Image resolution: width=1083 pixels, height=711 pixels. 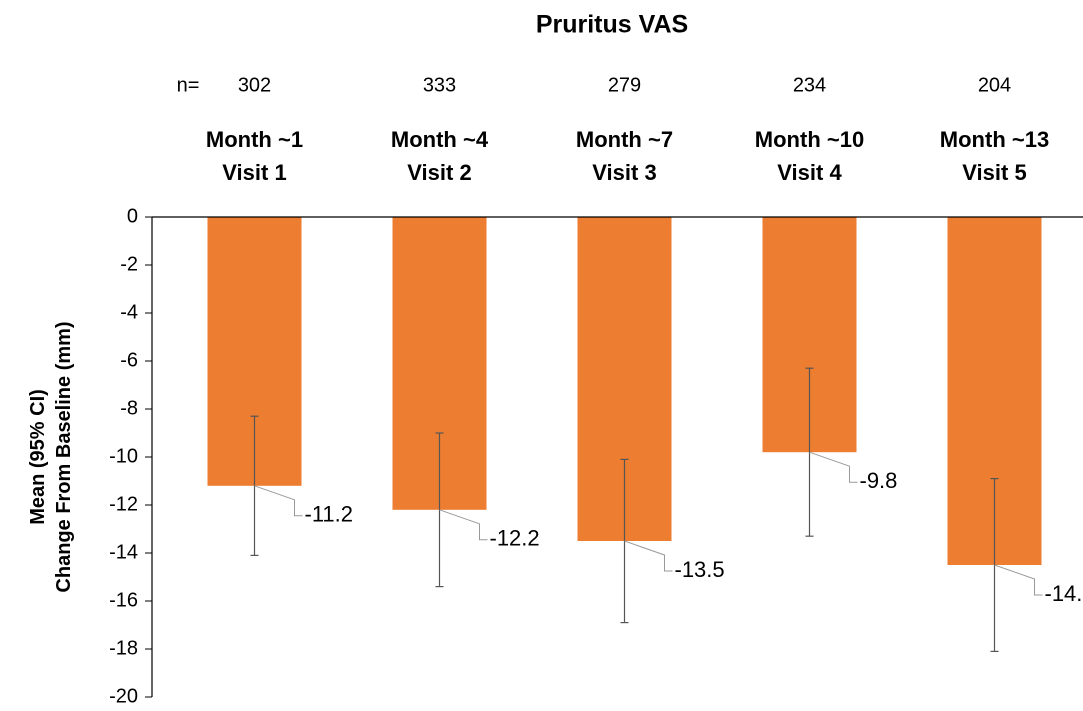 What do you see at coordinates (38, 457) in the screenshot?
I see `y-axis-label-line: Mean (95% CI)` at bounding box center [38, 457].